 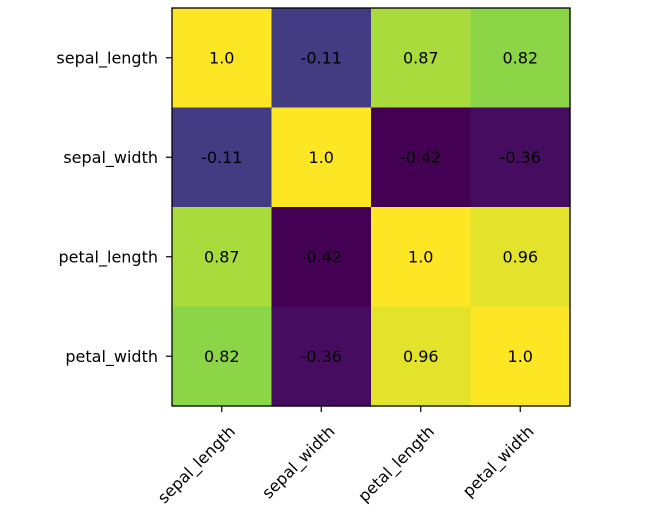 I want to click on cell-value-label-1-0: -0.11, so click(x=221, y=157).